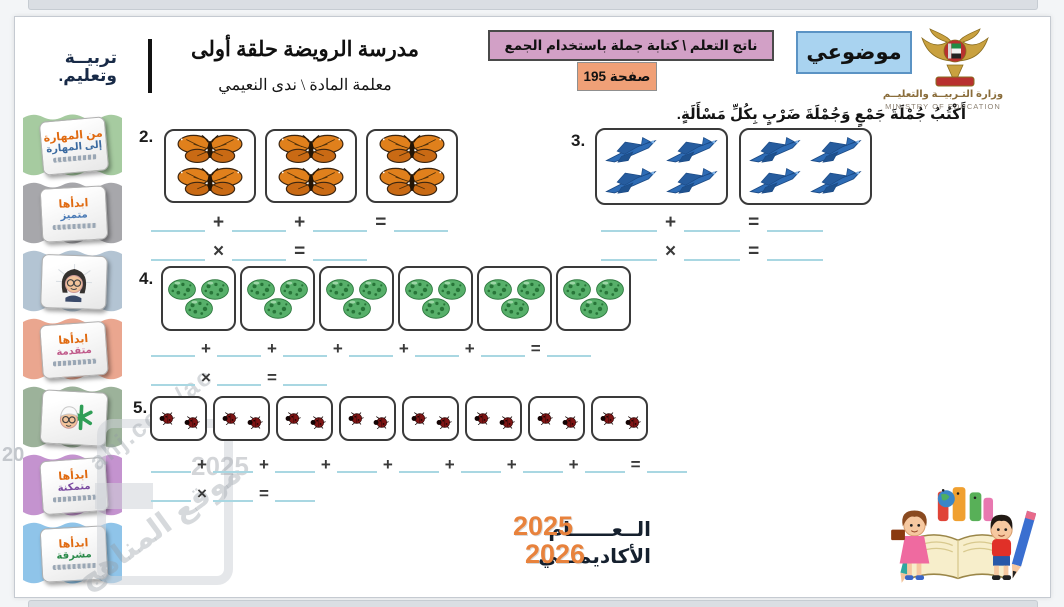 The image size is (1064, 607). What do you see at coordinates (943, 94) in the screenshot?
I see `ministry-name-arabic: وزارة التـربيــة والتعليــم` at bounding box center [943, 94].